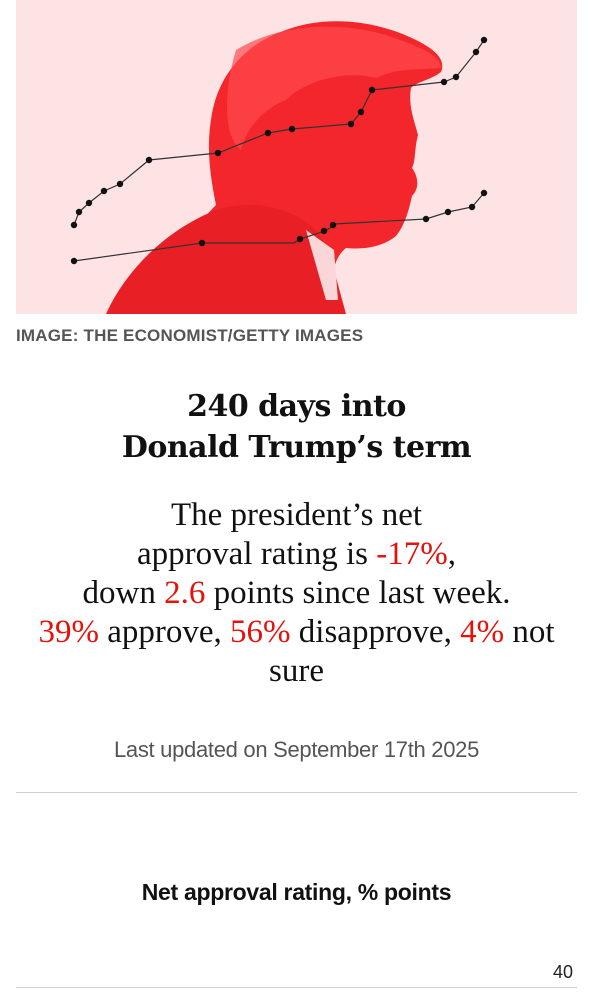 Image resolution: width=593 pixels, height=1000 pixels. What do you see at coordinates (296, 427) in the screenshot?
I see `page-headline: 240 days into Donald Trump’s term` at bounding box center [296, 427].